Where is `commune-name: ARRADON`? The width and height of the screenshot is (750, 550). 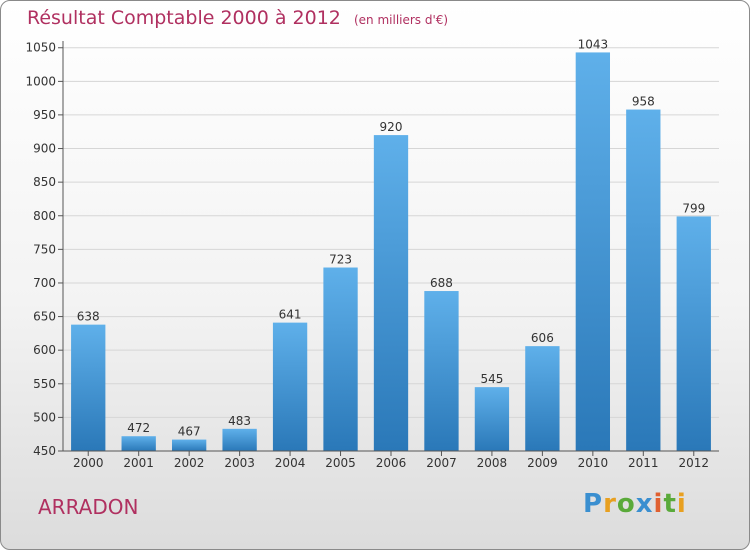
commune-name: ARRADON is located at coordinates (88, 507).